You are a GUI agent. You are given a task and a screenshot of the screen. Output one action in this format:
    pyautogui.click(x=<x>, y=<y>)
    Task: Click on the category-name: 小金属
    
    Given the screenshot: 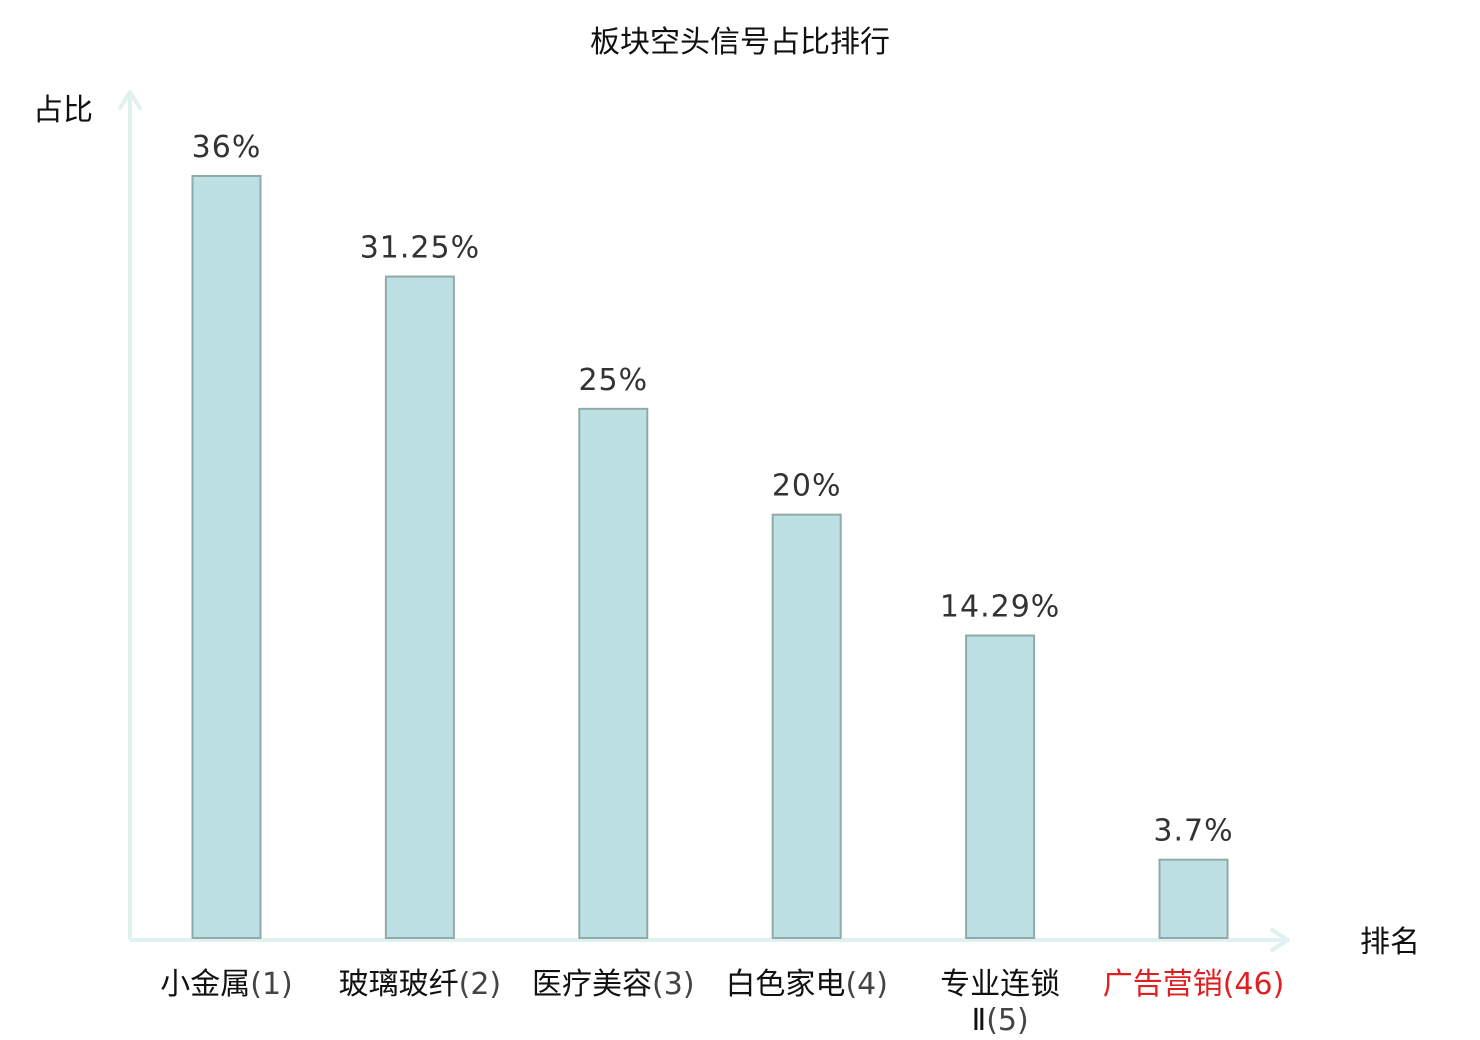 What is the action you would take?
    pyautogui.click(x=205, y=984)
    